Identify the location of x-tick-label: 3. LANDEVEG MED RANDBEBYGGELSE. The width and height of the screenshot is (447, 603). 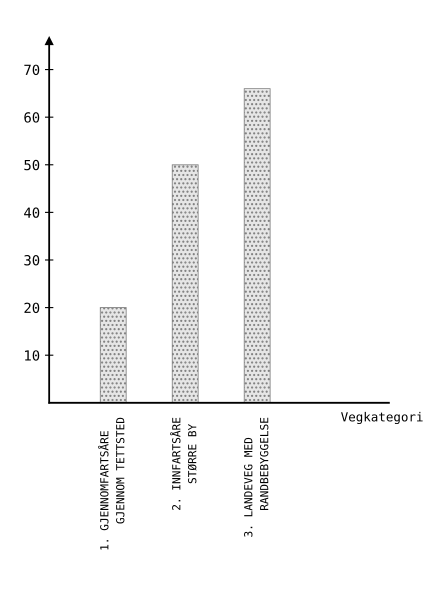
(256, 477).